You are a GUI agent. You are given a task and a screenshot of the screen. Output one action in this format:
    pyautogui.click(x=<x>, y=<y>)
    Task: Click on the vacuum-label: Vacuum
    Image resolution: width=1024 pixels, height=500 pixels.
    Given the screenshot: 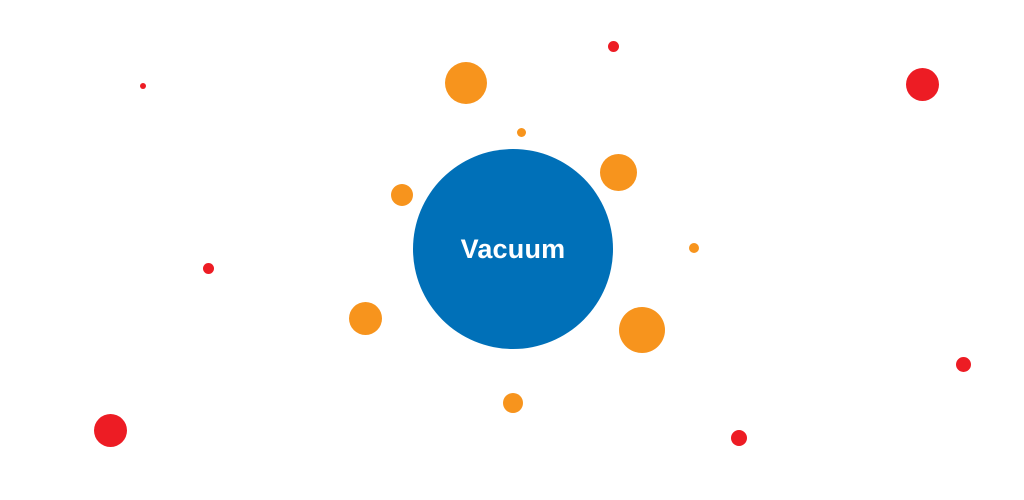 What is the action you would take?
    pyautogui.click(x=513, y=248)
    